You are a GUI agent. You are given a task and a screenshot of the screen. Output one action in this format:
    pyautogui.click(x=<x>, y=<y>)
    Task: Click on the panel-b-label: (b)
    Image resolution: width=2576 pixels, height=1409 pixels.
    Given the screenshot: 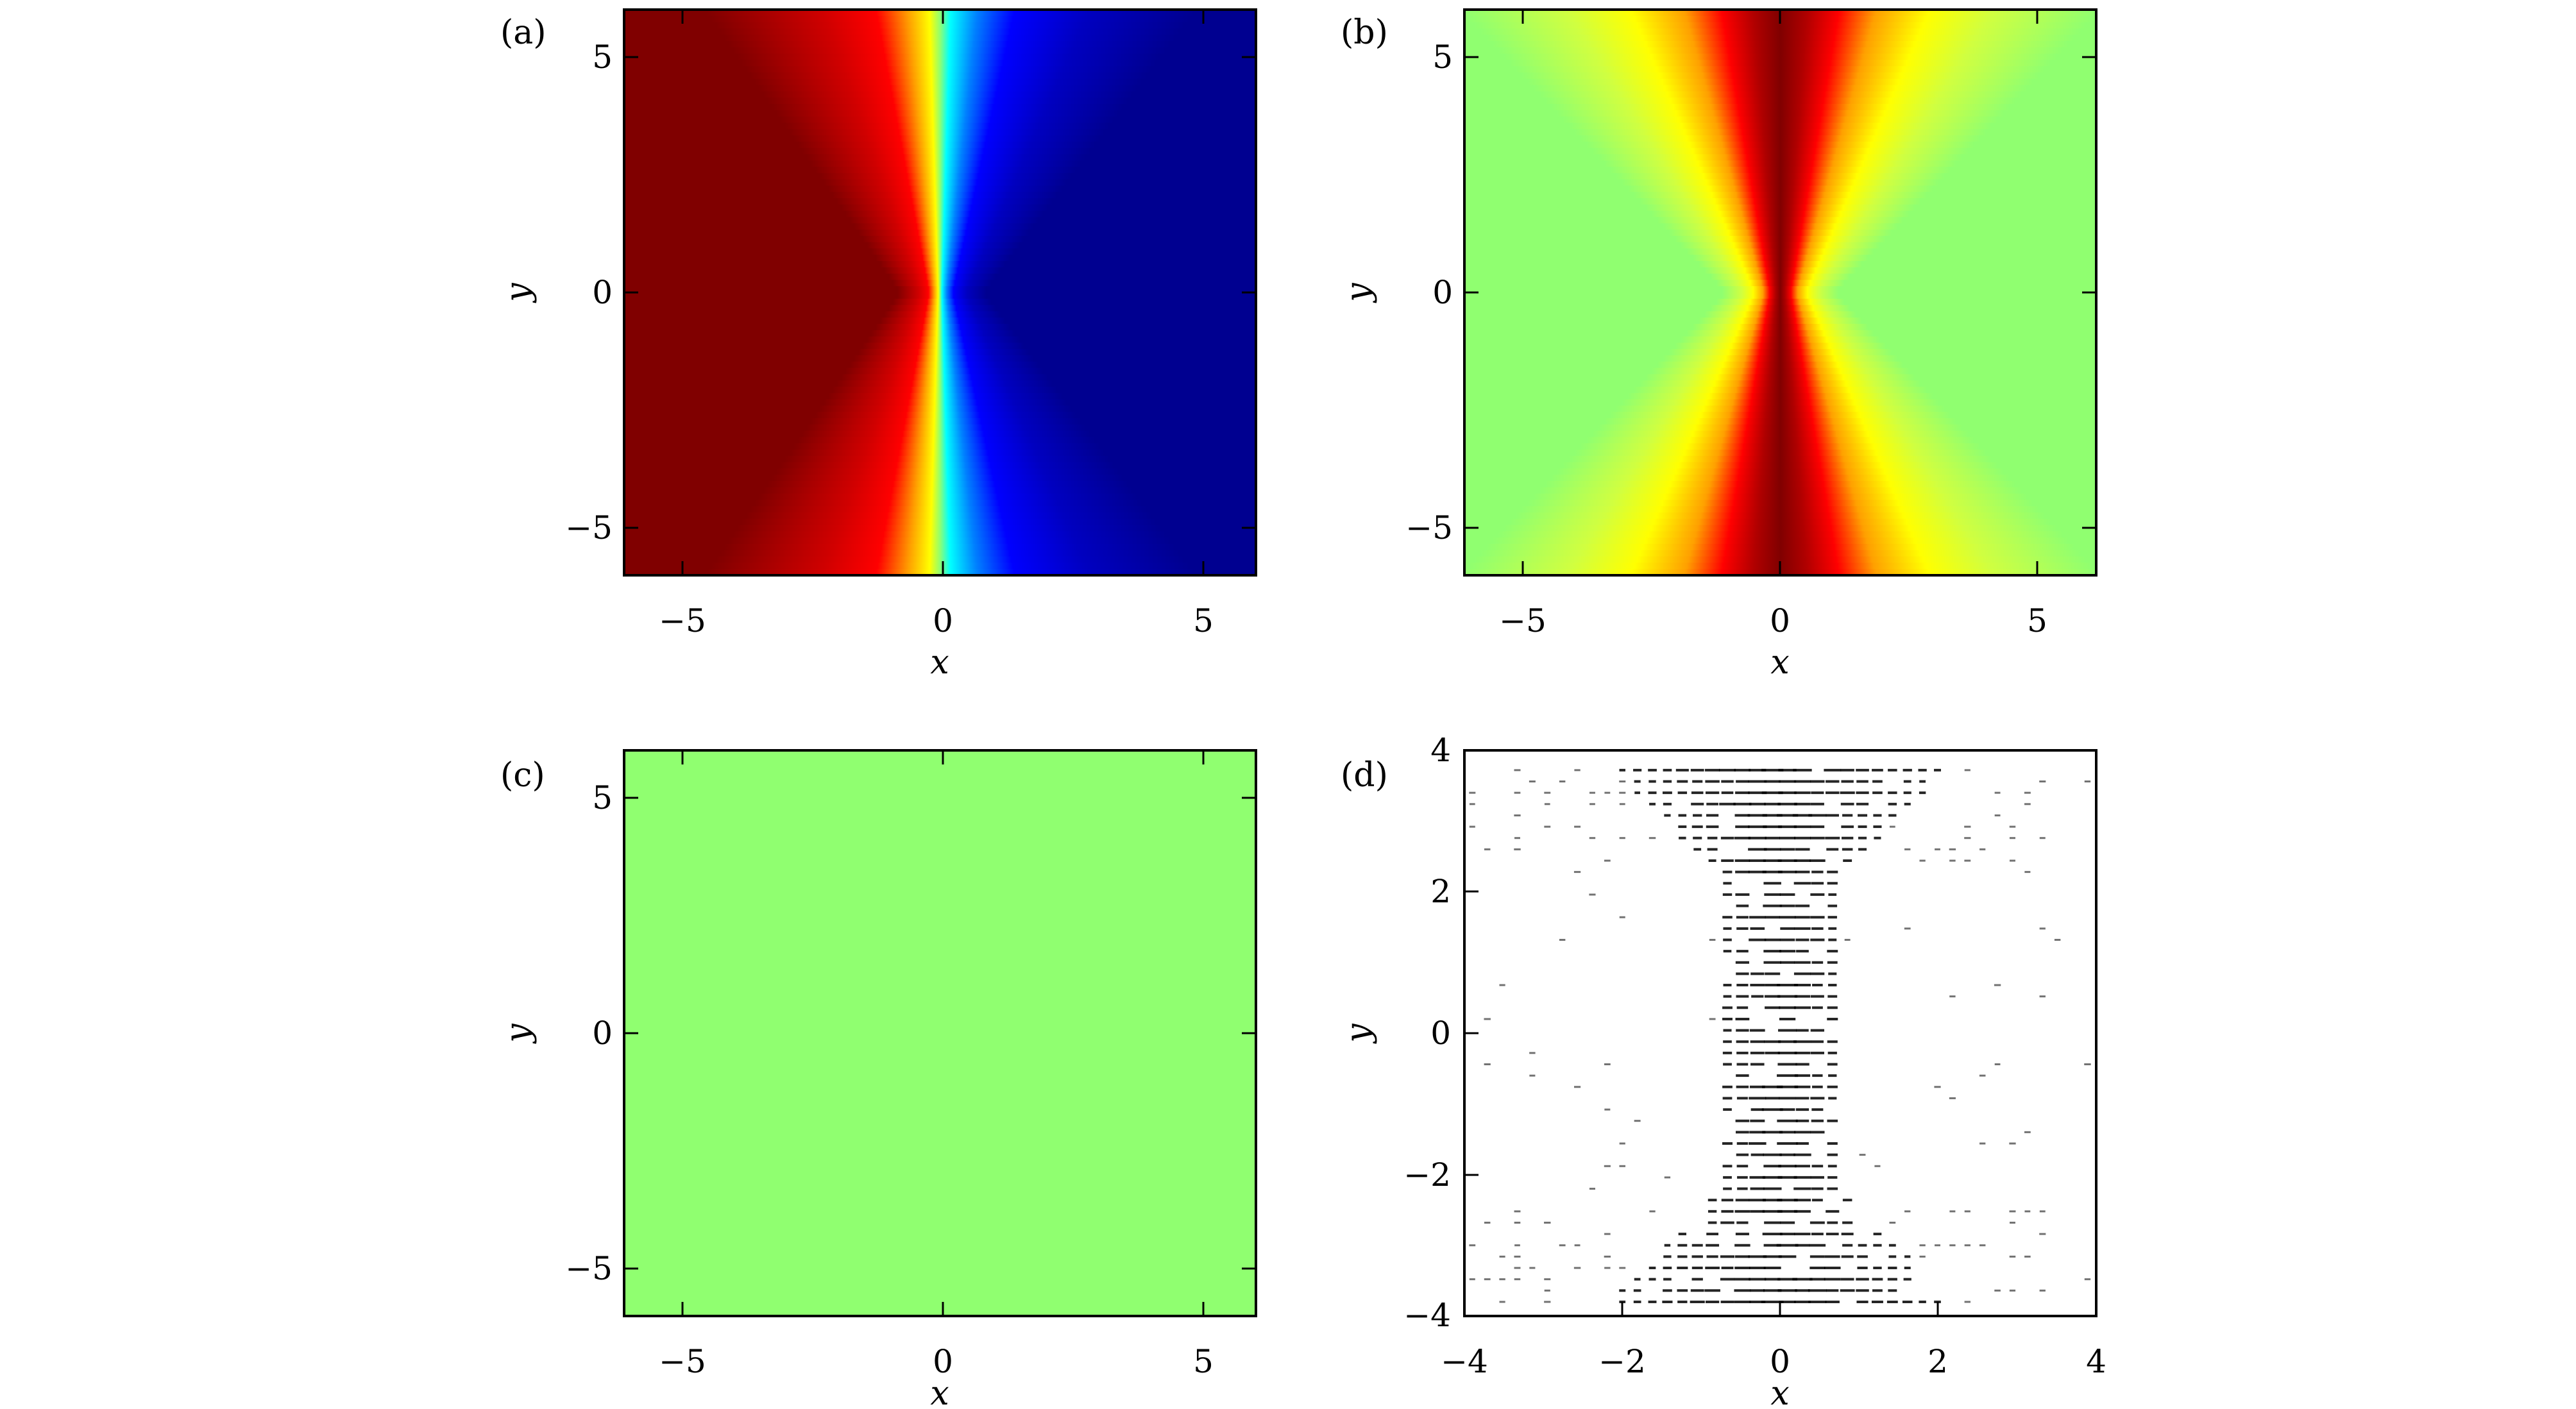 What is the action you would take?
    pyautogui.click(x=1364, y=32)
    